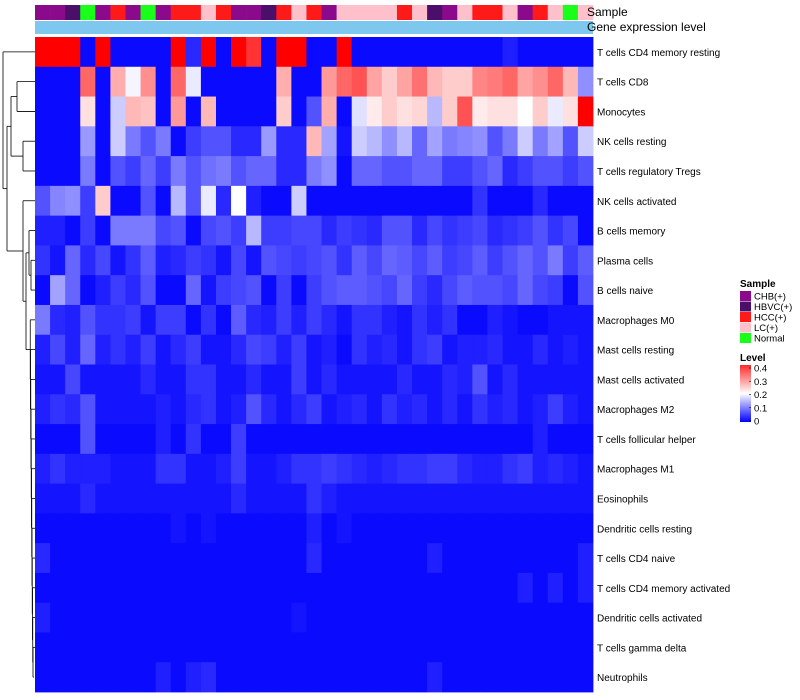  What do you see at coordinates (658, 53) in the screenshot?
I see `row-label: T cells CD4 memory resting` at bounding box center [658, 53].